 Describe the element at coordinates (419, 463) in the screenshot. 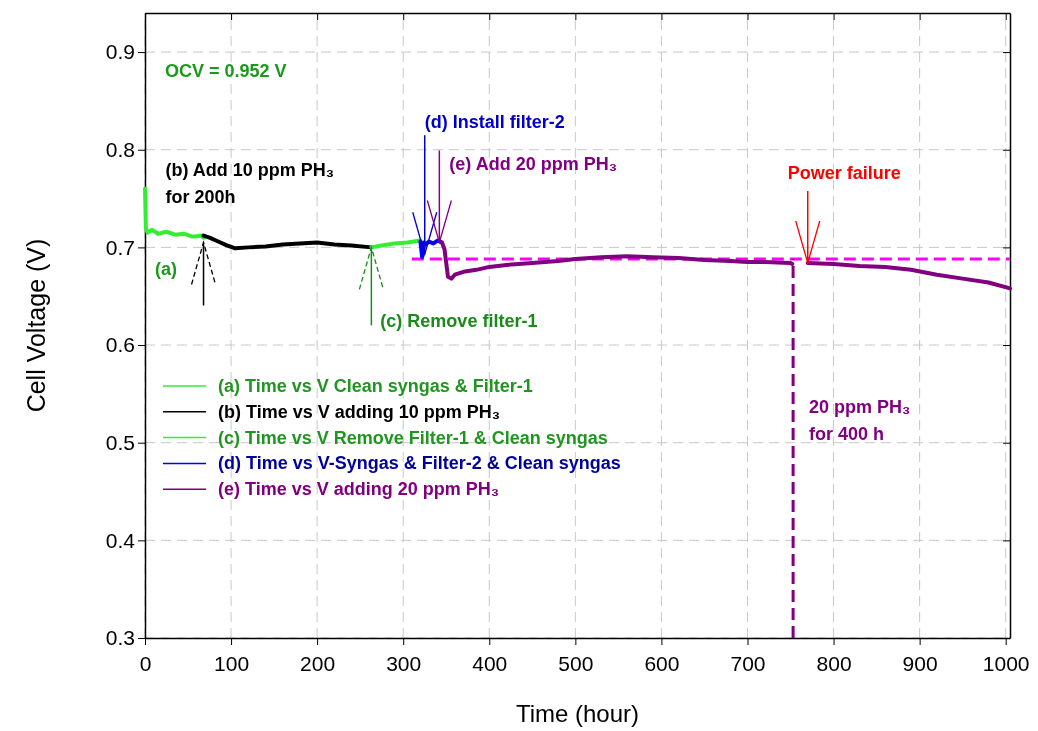

I see `legend-label: (d) Time vs V-Syngas & Filter-2 & Clean syngas` at that location.